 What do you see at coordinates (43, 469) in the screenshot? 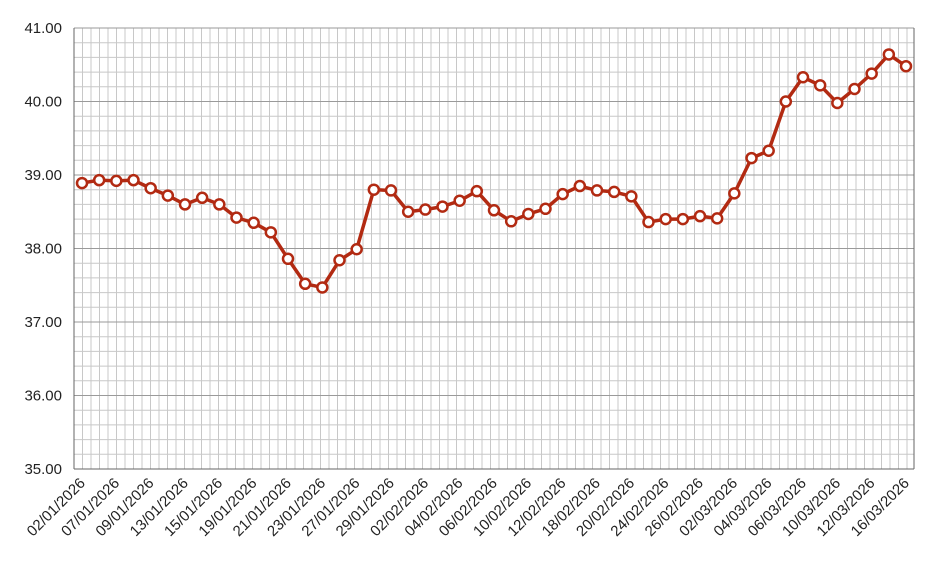
I see `y-tick-label: 35.00` at bounding box center [43, 469].